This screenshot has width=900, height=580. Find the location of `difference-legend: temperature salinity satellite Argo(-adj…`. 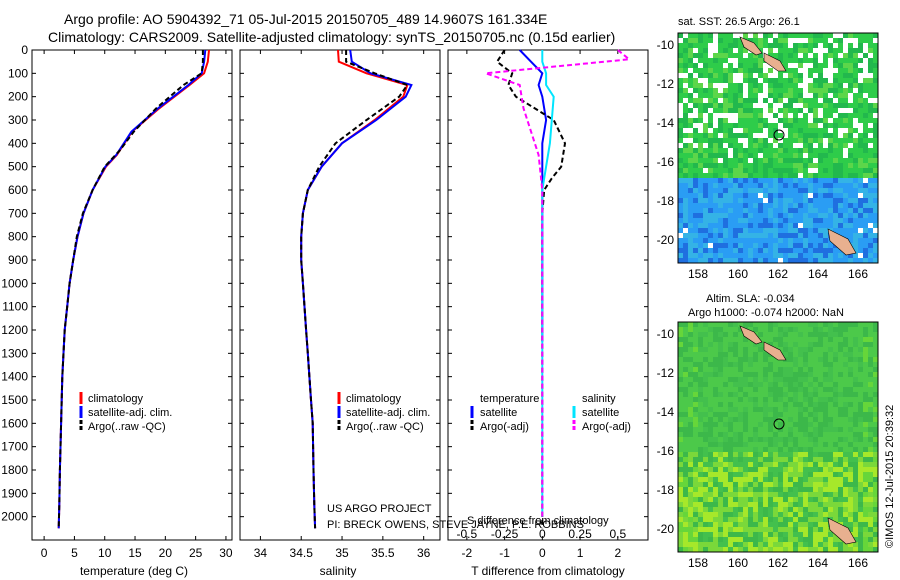

difference-legend: temperature salinity satellite Argo(-adj… is located at coordinates (550, 413).